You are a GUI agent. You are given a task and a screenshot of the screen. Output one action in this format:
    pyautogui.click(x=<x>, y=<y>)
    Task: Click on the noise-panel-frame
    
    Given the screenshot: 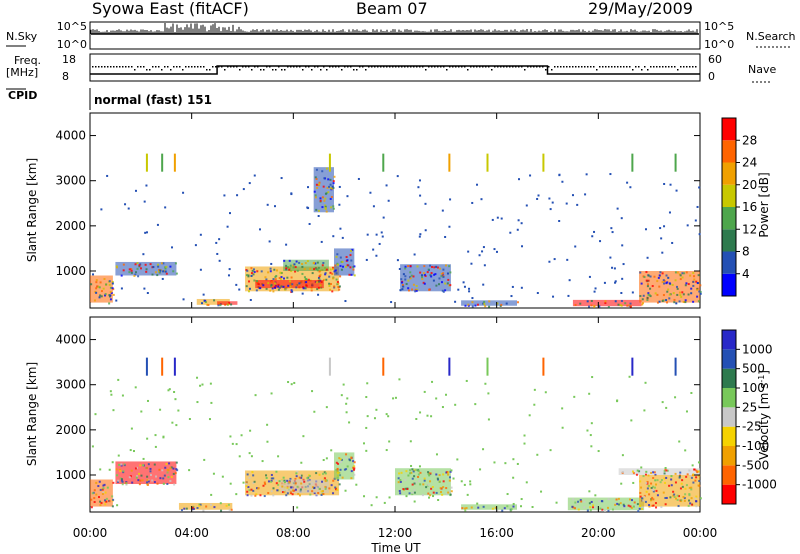 What is the action you would take?
    pyautogui.click(x=395, y=35)
    